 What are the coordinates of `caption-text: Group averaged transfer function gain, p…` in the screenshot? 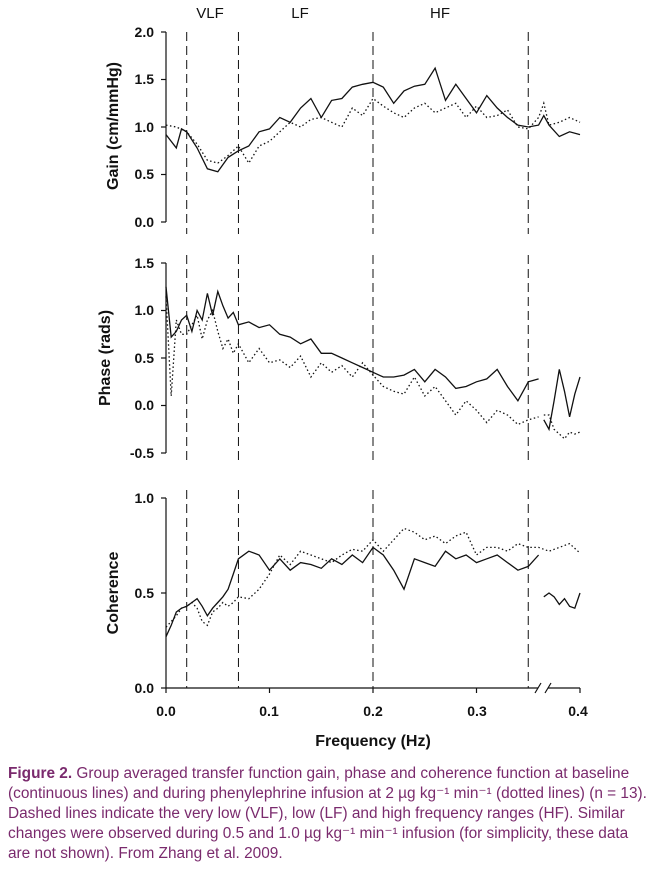 It's located at (327, 813).